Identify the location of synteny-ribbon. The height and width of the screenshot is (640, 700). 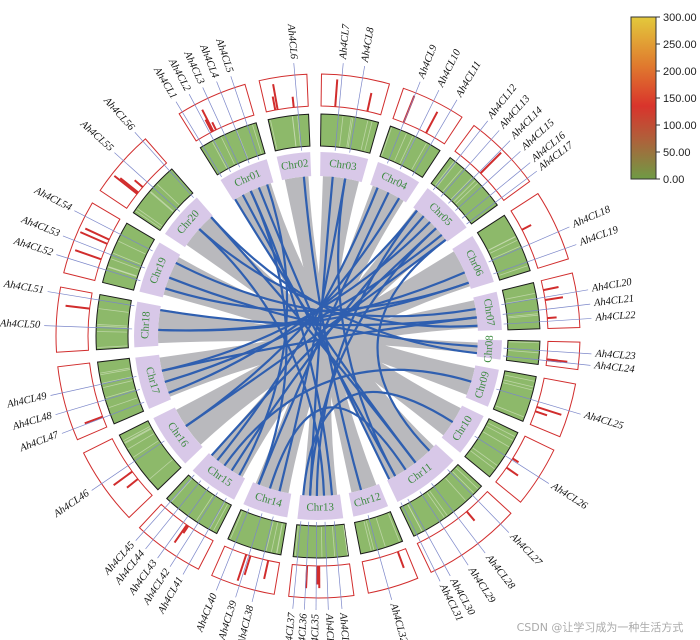
(330, 334).